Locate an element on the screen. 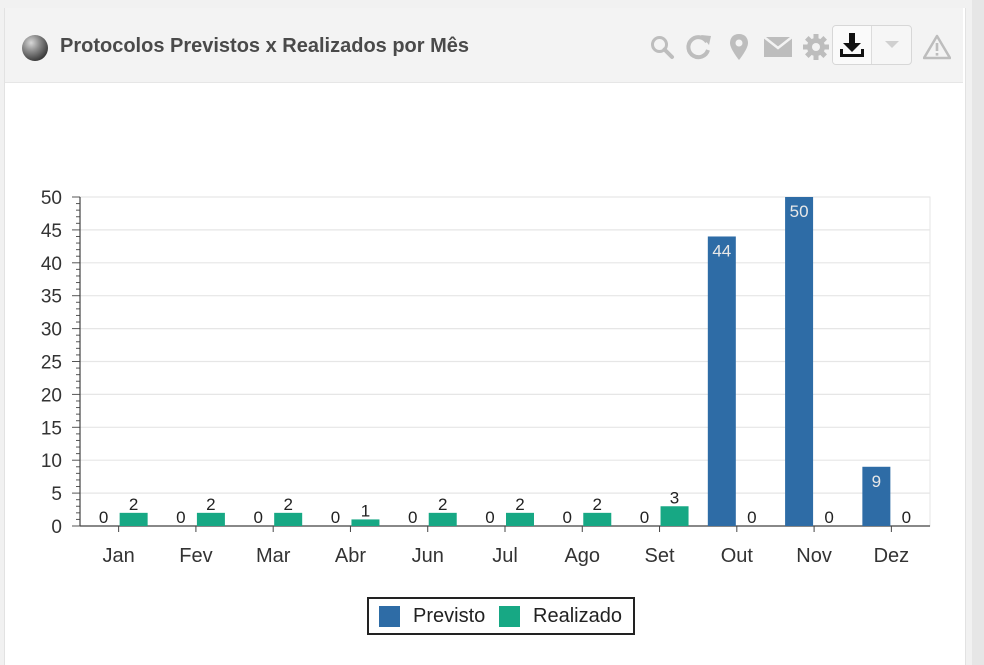  x-tick-label: Out is located at coordinates (737, 556).